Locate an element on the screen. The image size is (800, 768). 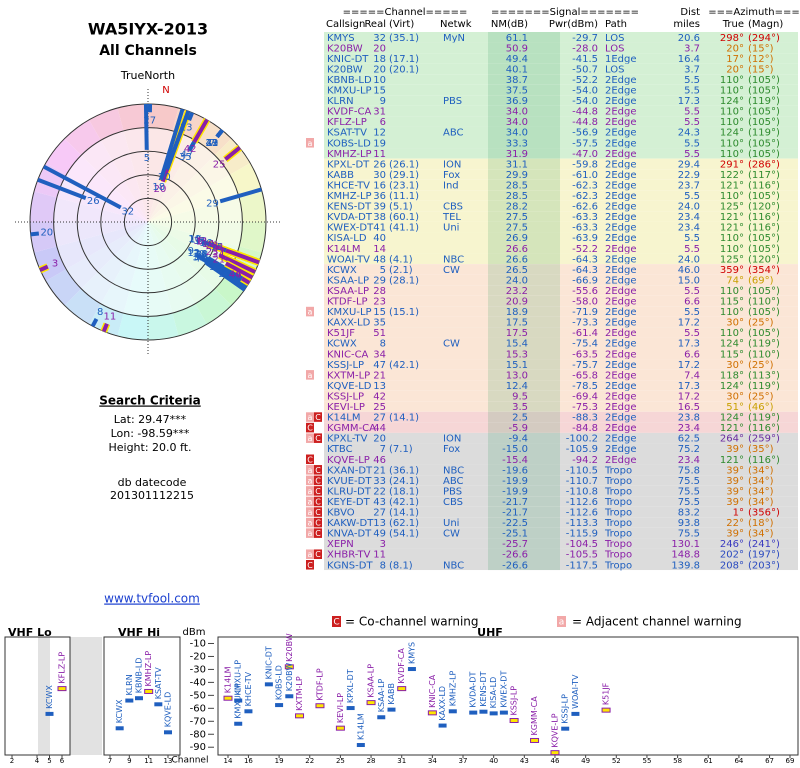
cell-dist: 6.6 is located at coordinates (692, 354).